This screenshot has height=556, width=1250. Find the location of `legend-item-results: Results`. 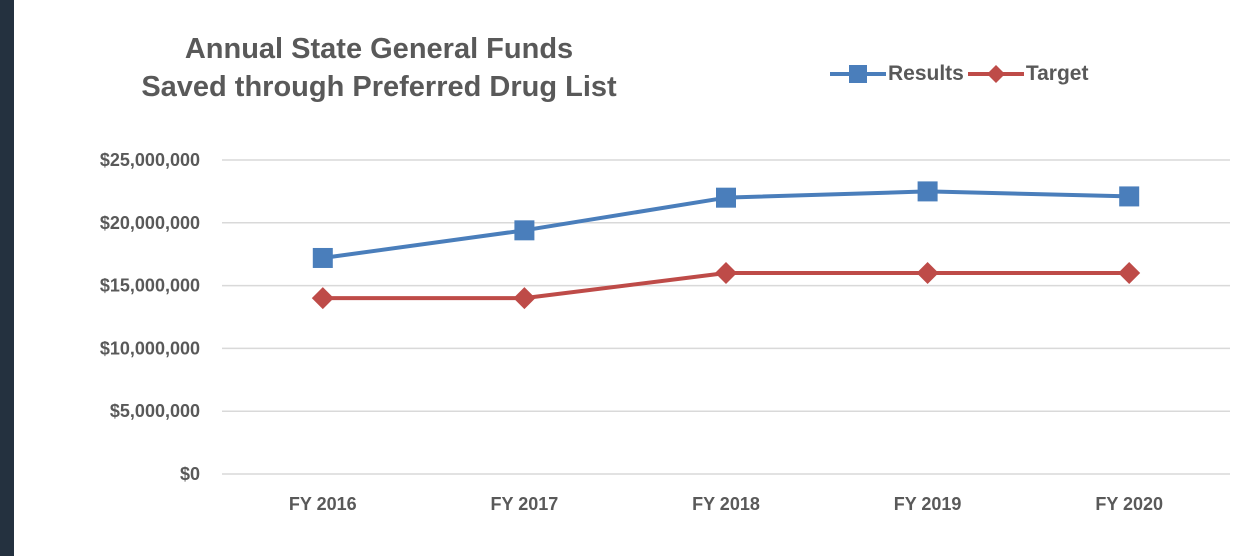

legend-item-results: Results is located at coordinates (897, 74).